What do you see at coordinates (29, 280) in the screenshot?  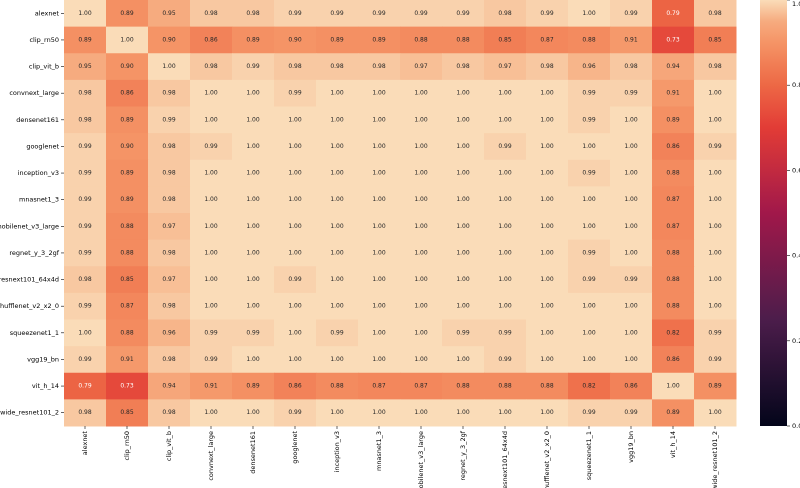 I see `y-tick-label: resnext101_64x4d` at bounding box center [29, 280].